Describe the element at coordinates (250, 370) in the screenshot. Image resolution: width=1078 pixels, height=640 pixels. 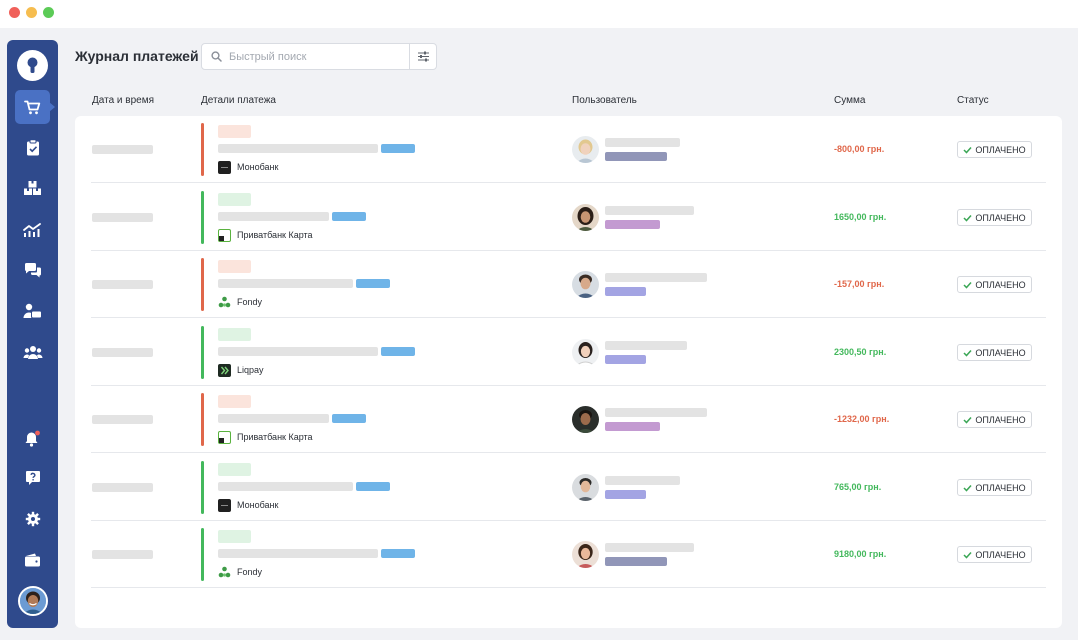
I see `bank-name: Liqpay` at that location.